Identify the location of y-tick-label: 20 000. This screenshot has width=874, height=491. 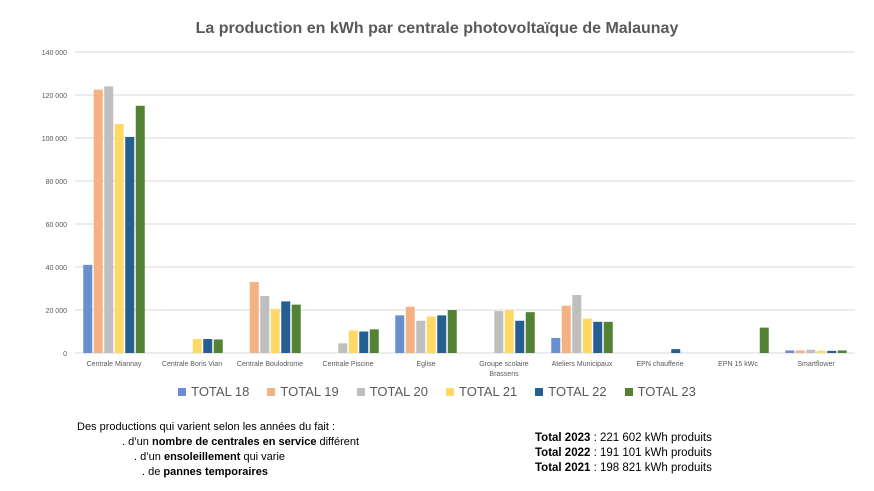
(57, 311).